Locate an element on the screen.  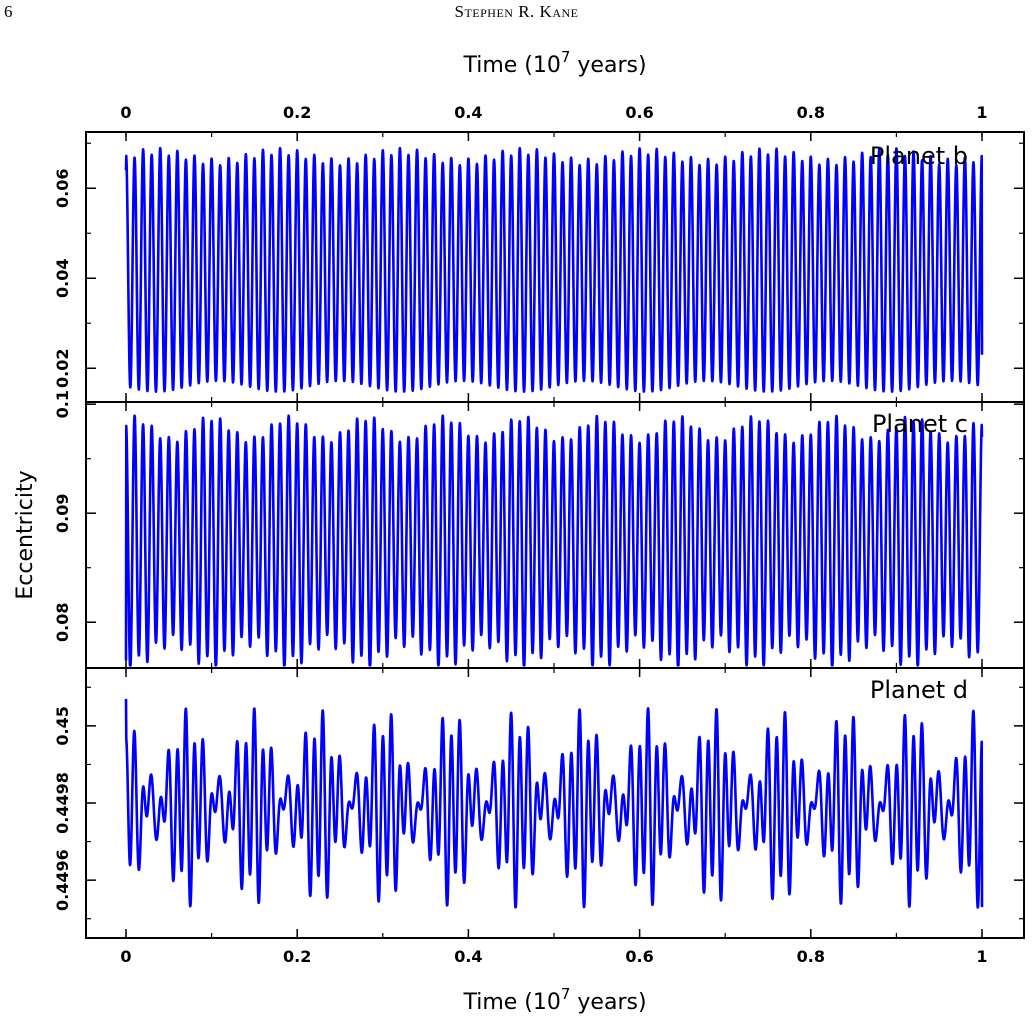
x-tick-label-bottom: 0.8 is located at coordinates (811, 956).